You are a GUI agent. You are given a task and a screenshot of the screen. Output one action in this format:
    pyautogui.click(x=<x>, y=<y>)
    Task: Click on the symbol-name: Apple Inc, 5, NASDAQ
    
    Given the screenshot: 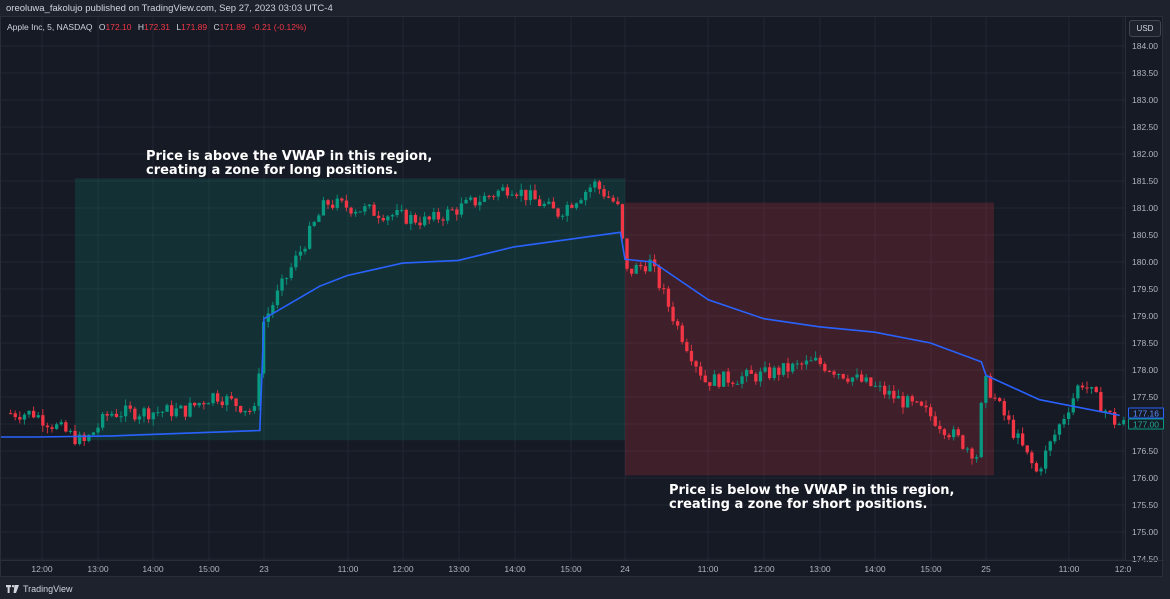 What is the action you would take?
    pyautogui.click(x=50, y=27)
    